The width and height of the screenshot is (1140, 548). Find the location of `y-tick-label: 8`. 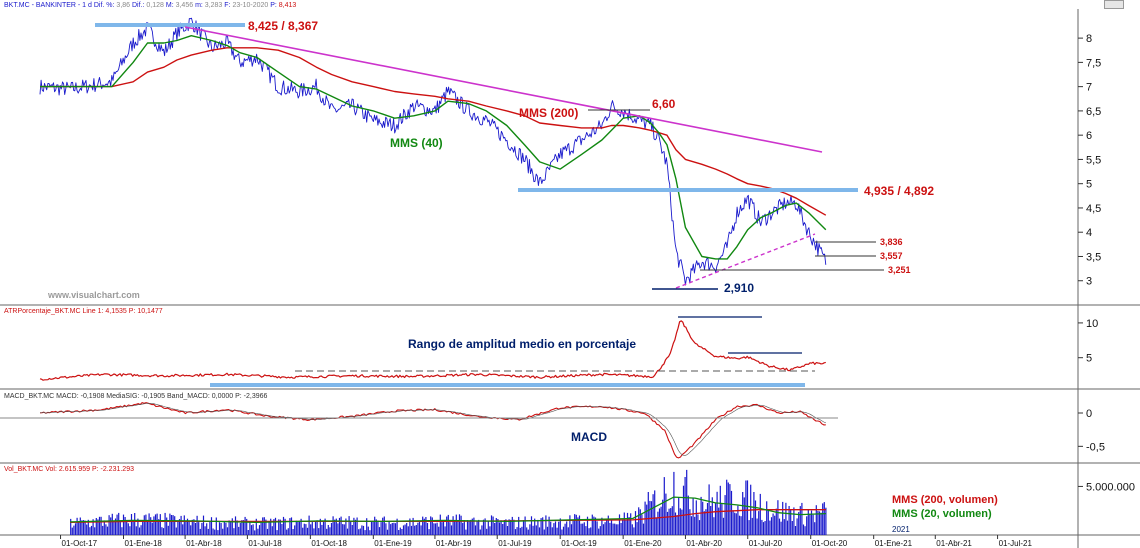

y-tick-label: 8 is located at coordinates (1089, 39).